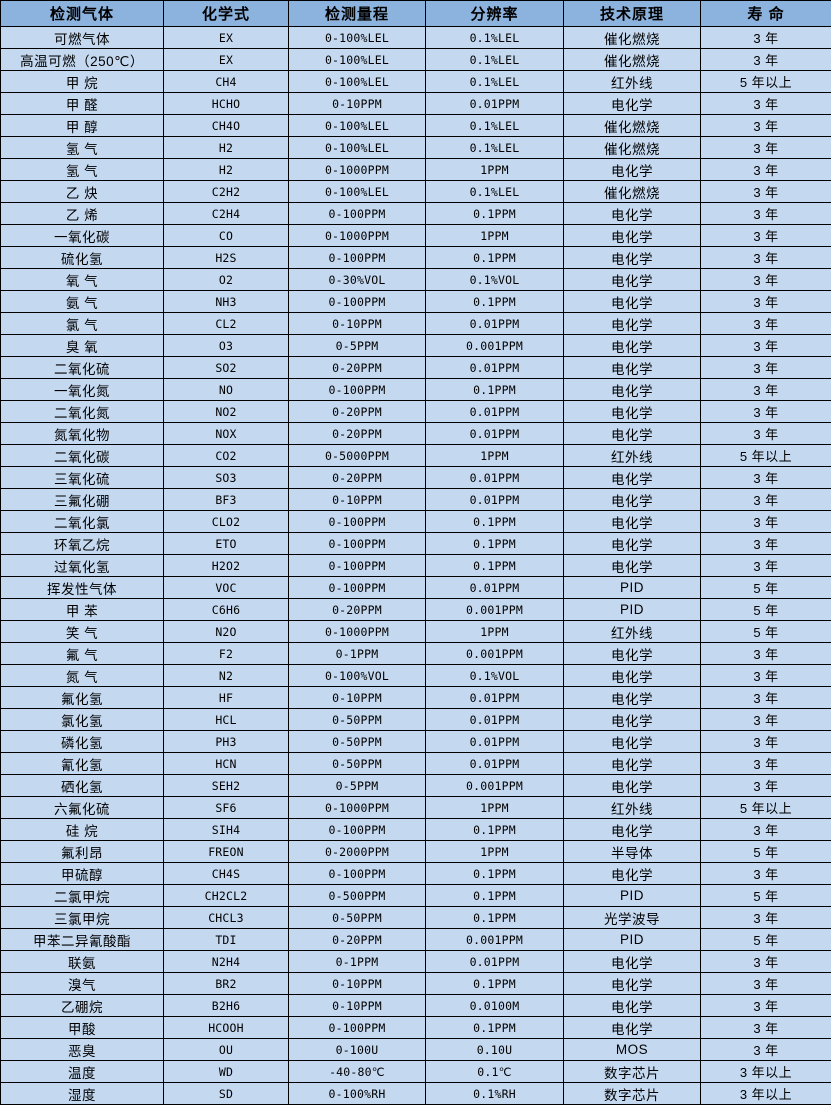 The height and width of the screenshot is (1105, 831). I want to click on cell-gas: 三氧化硫, so click(82, 478).